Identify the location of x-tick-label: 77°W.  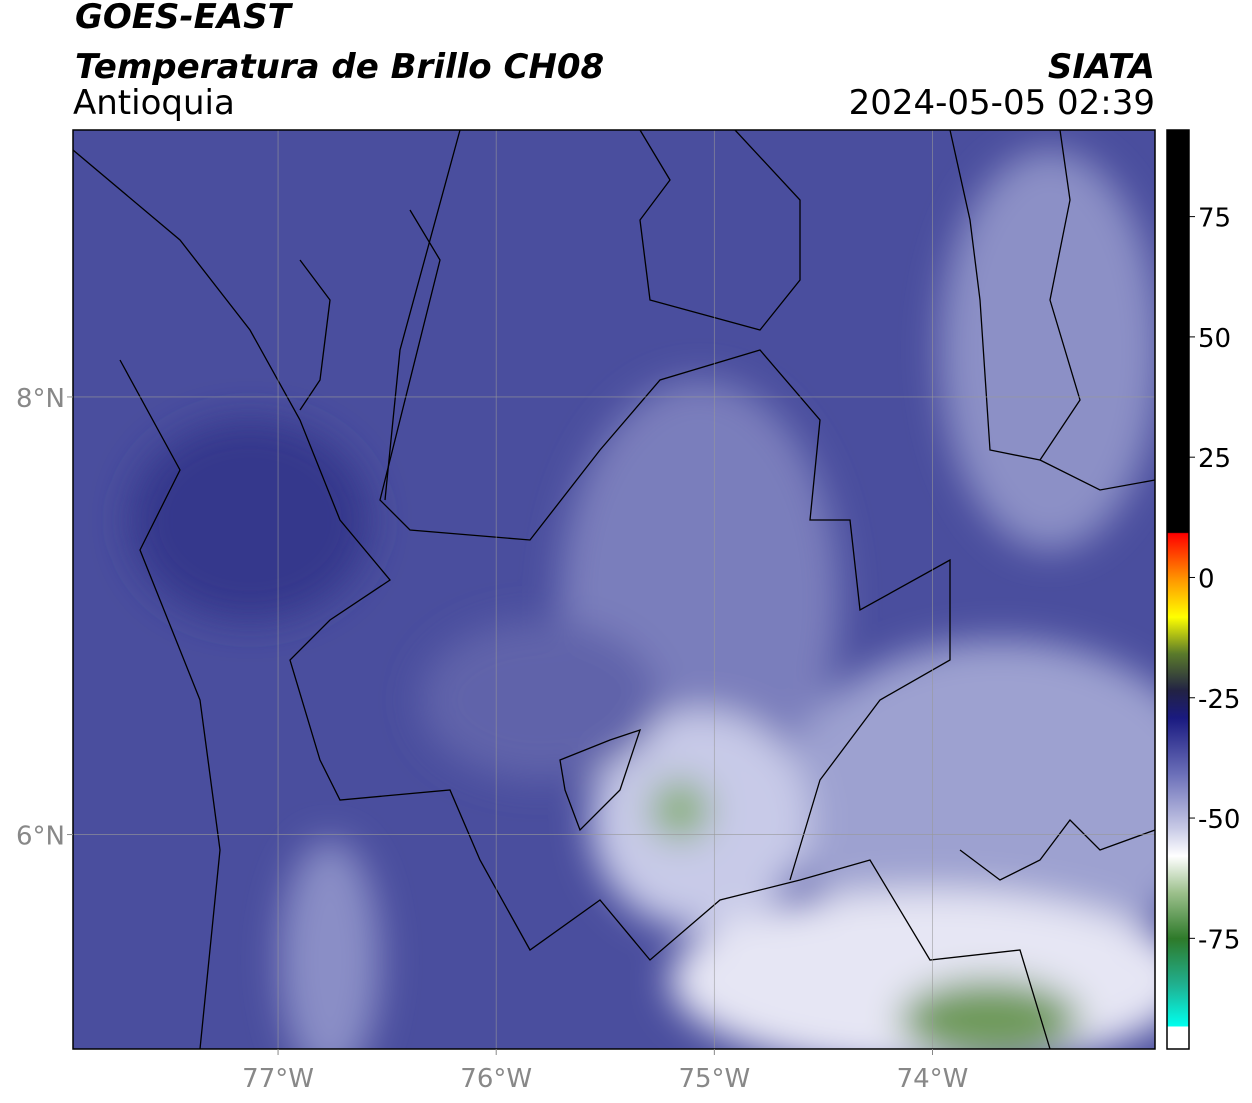
(278, 1079).